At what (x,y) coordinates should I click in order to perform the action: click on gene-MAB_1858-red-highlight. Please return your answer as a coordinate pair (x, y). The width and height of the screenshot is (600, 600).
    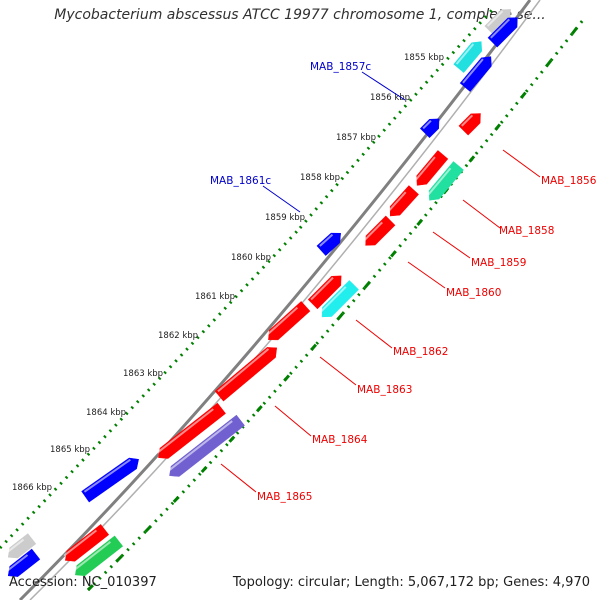
    Looking at the image, I should click on (425, 169).